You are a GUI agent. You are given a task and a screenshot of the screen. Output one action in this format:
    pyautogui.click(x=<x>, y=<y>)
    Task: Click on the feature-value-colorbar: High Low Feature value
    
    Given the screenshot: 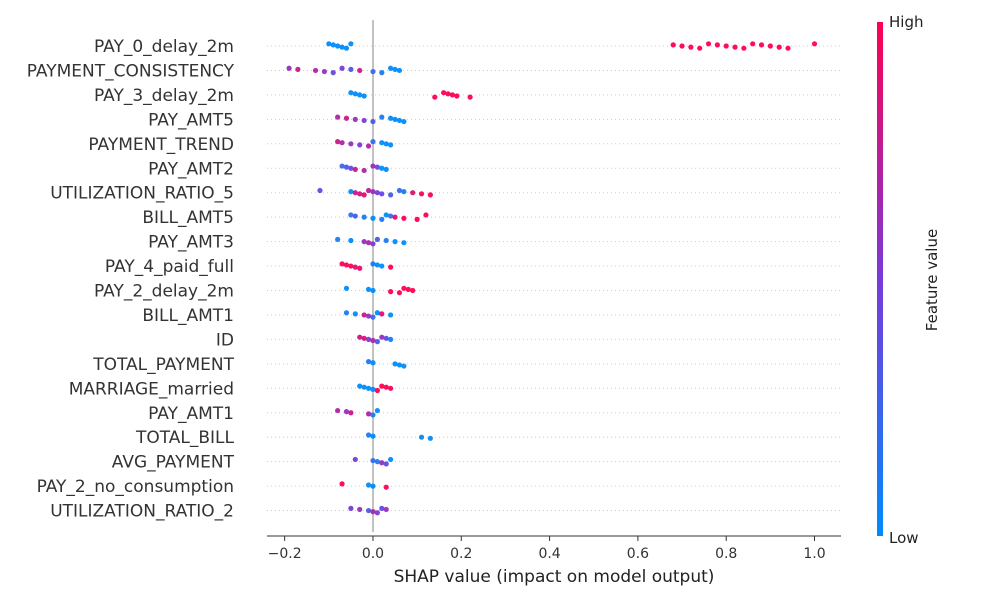 What is the action you would take?
    pyautogui.click(x=909, y=280)
    